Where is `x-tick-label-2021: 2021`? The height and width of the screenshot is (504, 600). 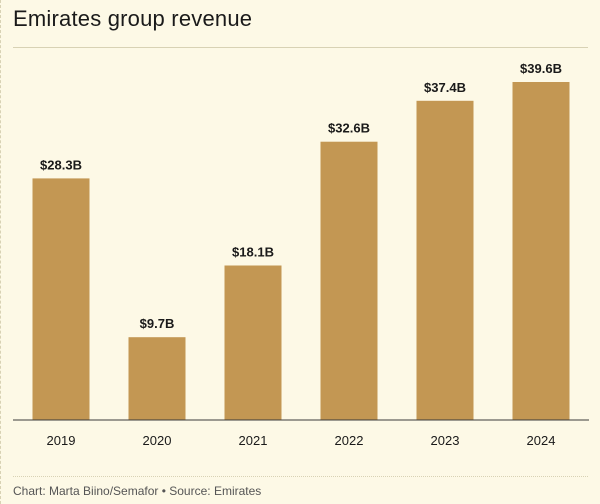
x-tick-label-2021: 2021 is located at coordinates (253, 440).